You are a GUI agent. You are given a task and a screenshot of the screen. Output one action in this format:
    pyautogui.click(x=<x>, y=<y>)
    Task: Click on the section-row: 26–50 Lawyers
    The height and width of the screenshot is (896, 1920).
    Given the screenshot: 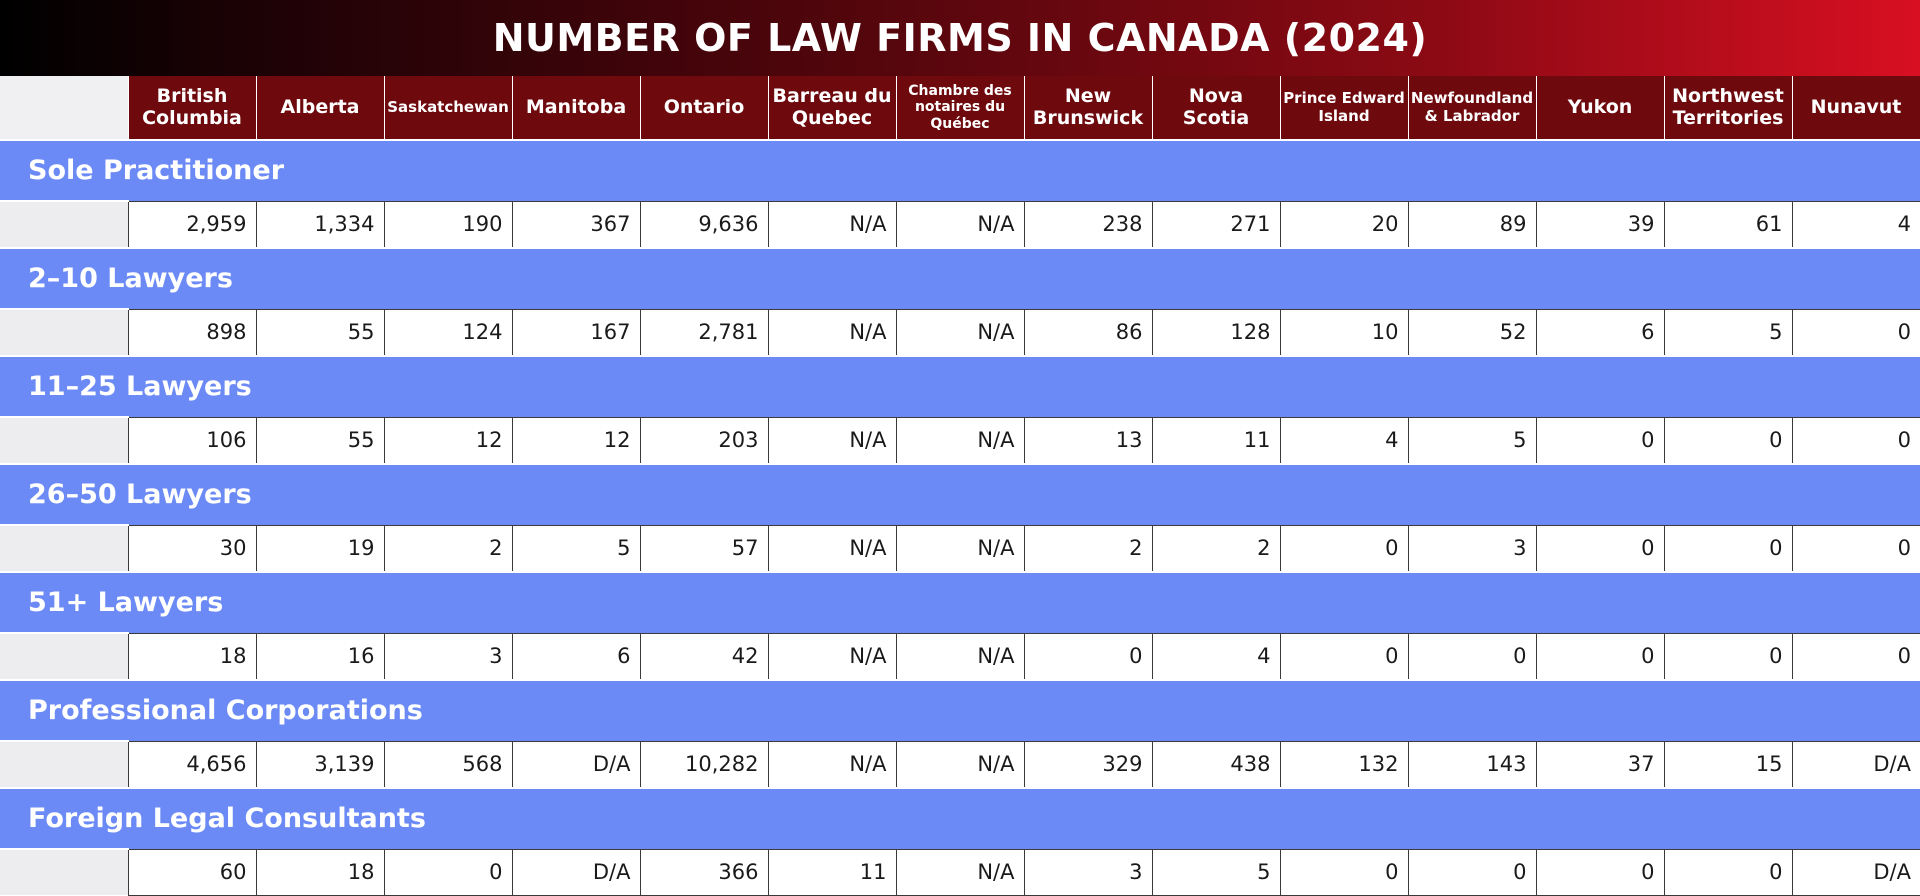 What is the action you would take?
    pyautogui.click(x=960, y=494)
    